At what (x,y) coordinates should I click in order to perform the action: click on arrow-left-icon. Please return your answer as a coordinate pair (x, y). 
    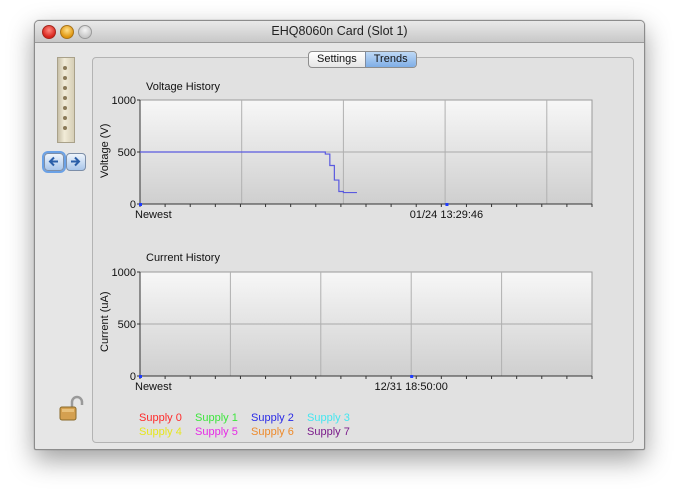
    Looking at the image, I should click on (53, 161).